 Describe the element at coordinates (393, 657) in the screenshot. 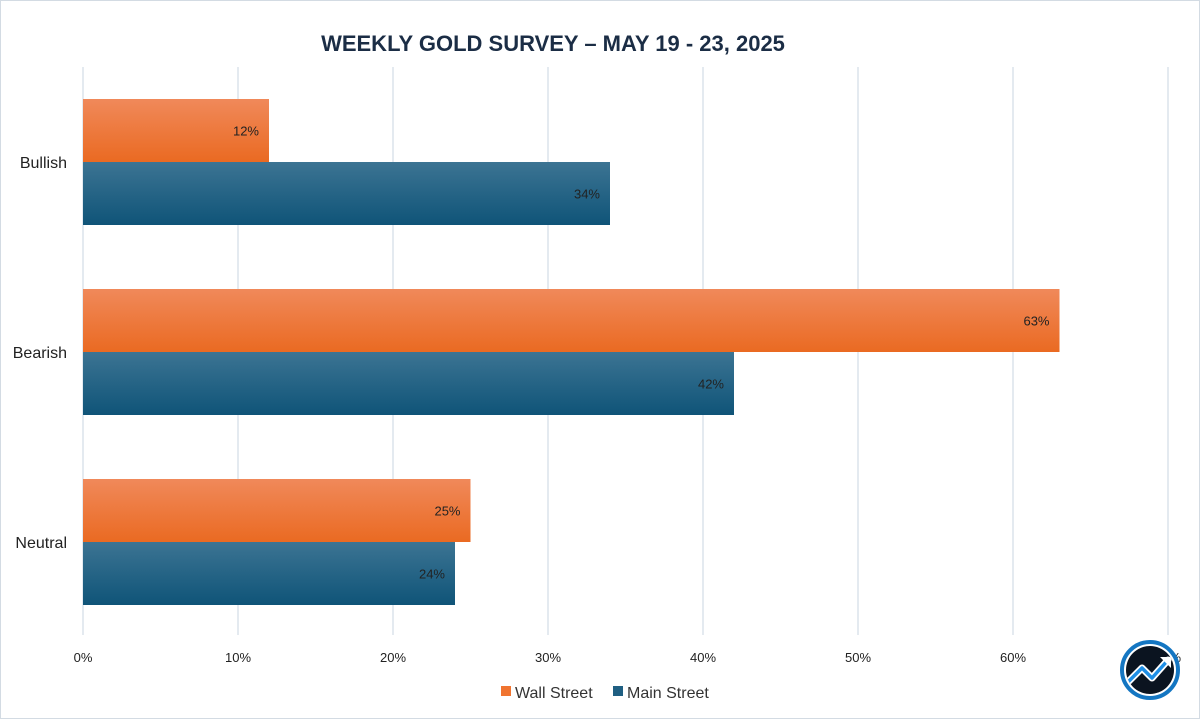

I see `x-tick-label: 20%` at that location.